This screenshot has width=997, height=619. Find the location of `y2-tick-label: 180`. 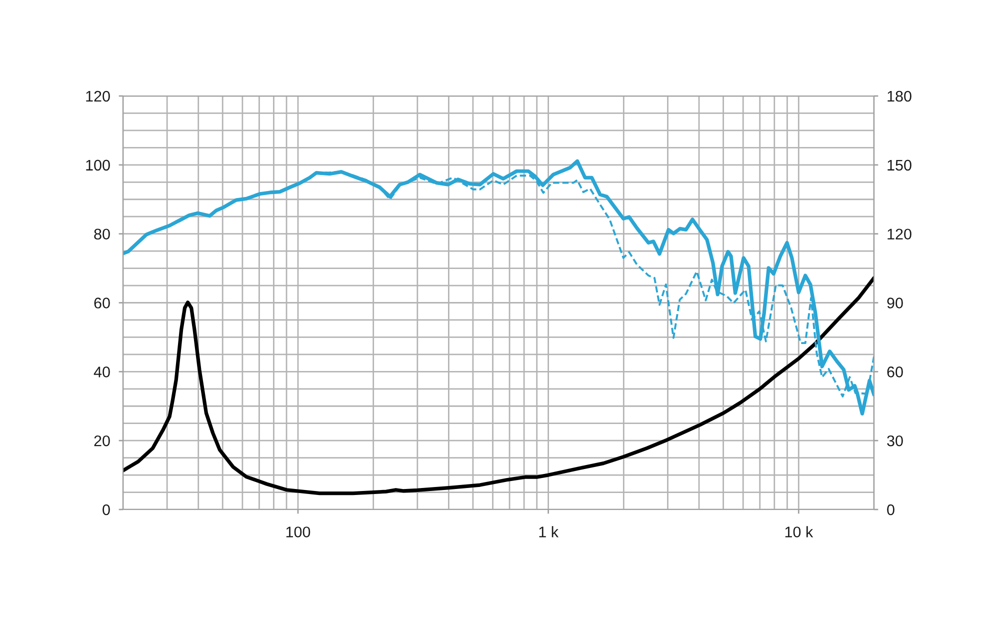

y2-tick-label: 180 is located at coordinates (900, 96).